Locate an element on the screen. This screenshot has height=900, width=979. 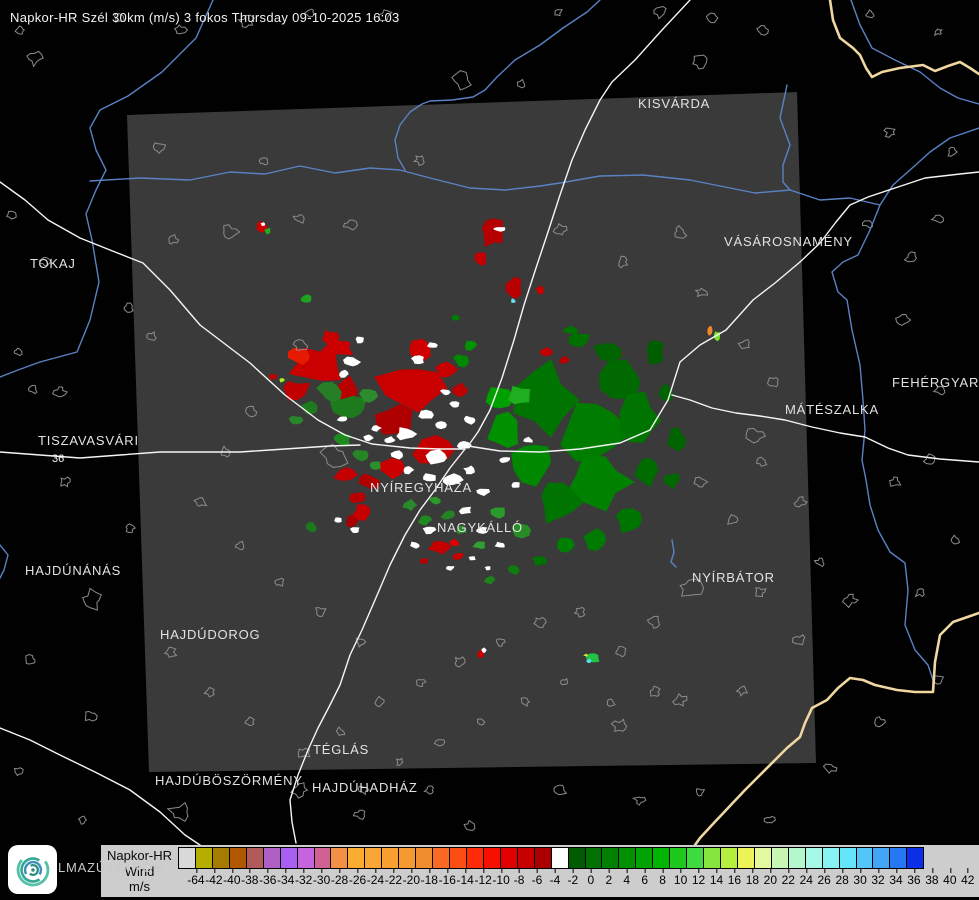
legend-tick-label: -30 is located at coordinates (321, 877).